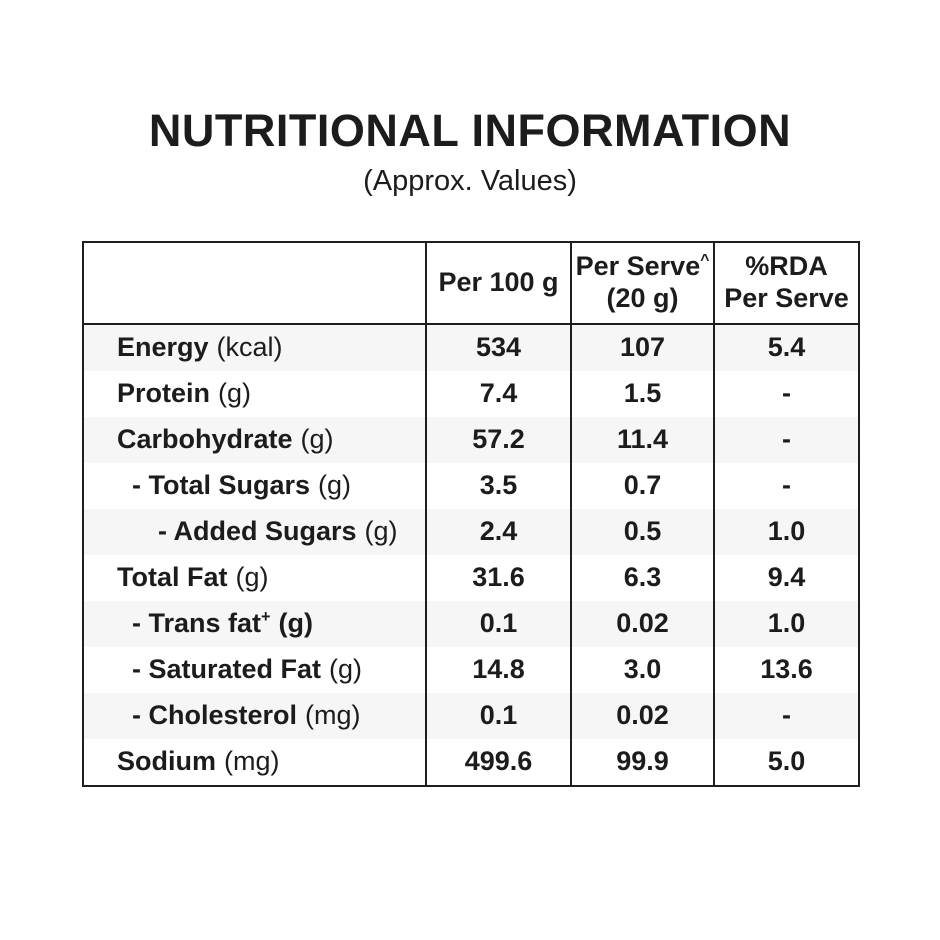  What do you see at coordinates (642, 485) in the screenshot?
I see `value-per-serve: 0.7` at bounding box center [642, 485].